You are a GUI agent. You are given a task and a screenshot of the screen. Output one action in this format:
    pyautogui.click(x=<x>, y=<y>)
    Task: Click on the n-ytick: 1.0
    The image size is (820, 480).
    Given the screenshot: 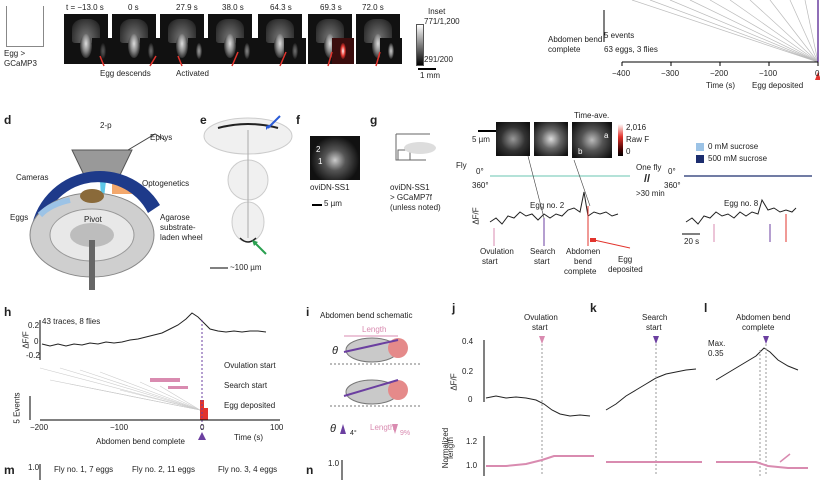 What is the action you would take?
    pyautogui.click(x=334, y=463)
    